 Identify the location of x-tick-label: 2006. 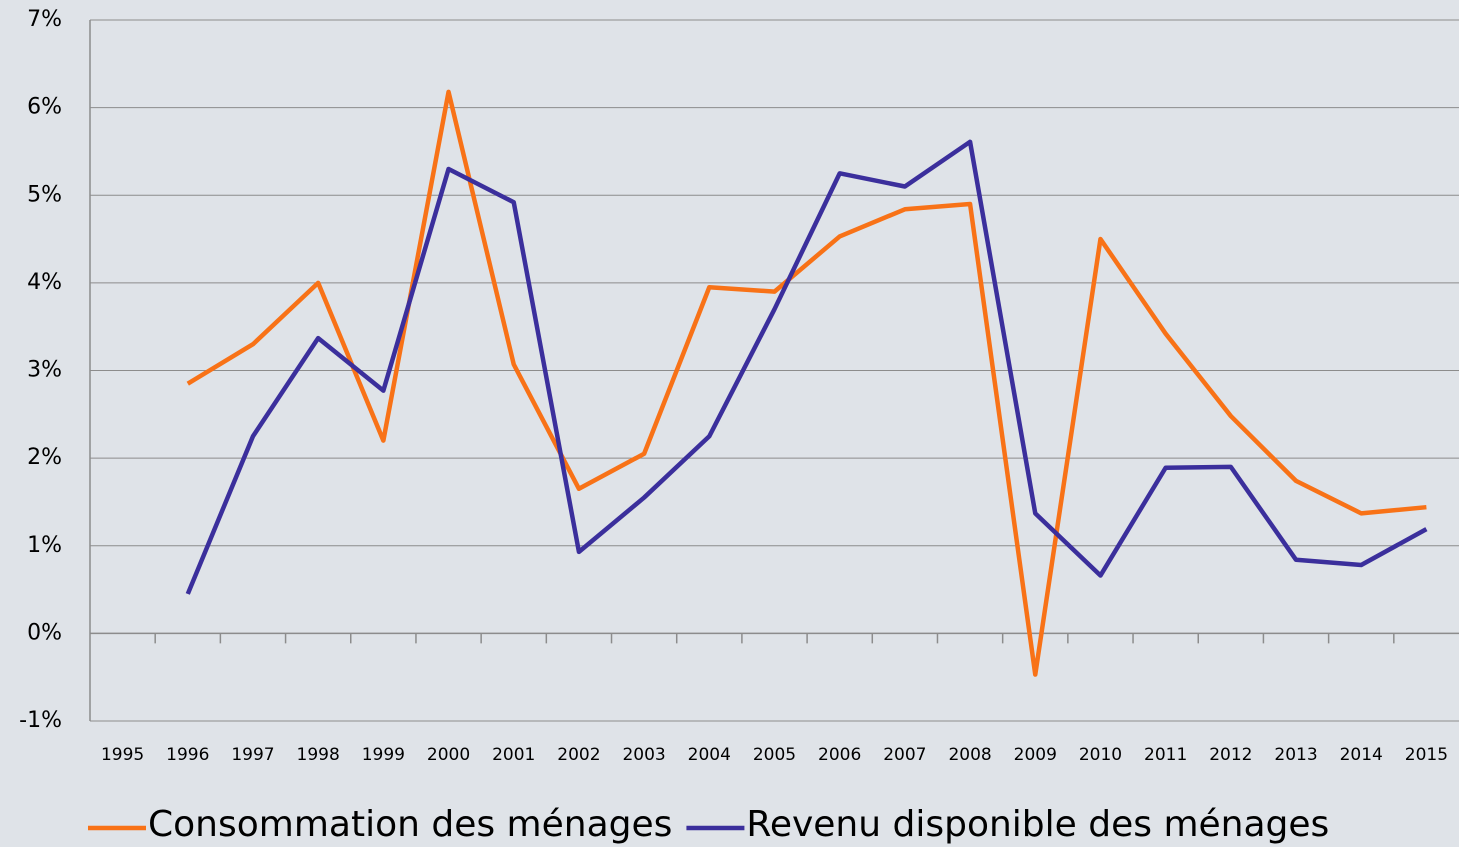
(839, 755).